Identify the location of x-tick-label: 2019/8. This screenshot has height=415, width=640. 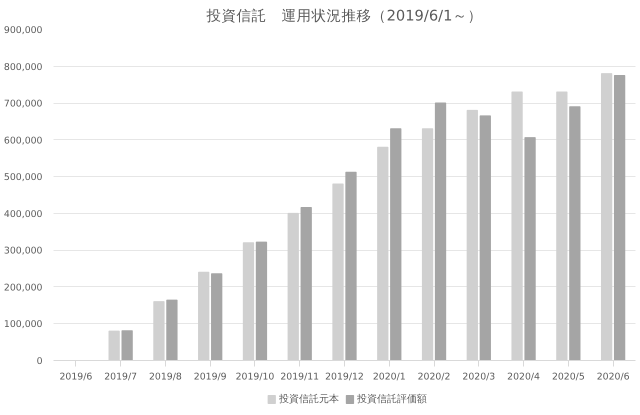
(165, 377).